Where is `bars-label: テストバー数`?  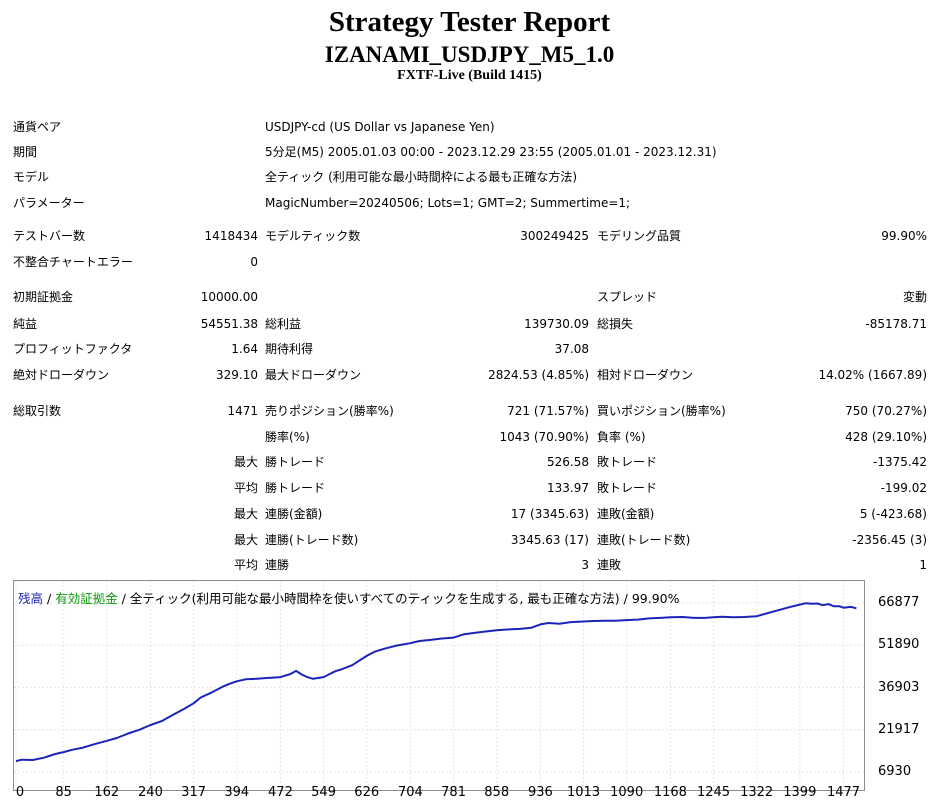 bars-label: テストバー数 is located at coordinates (49, 236).